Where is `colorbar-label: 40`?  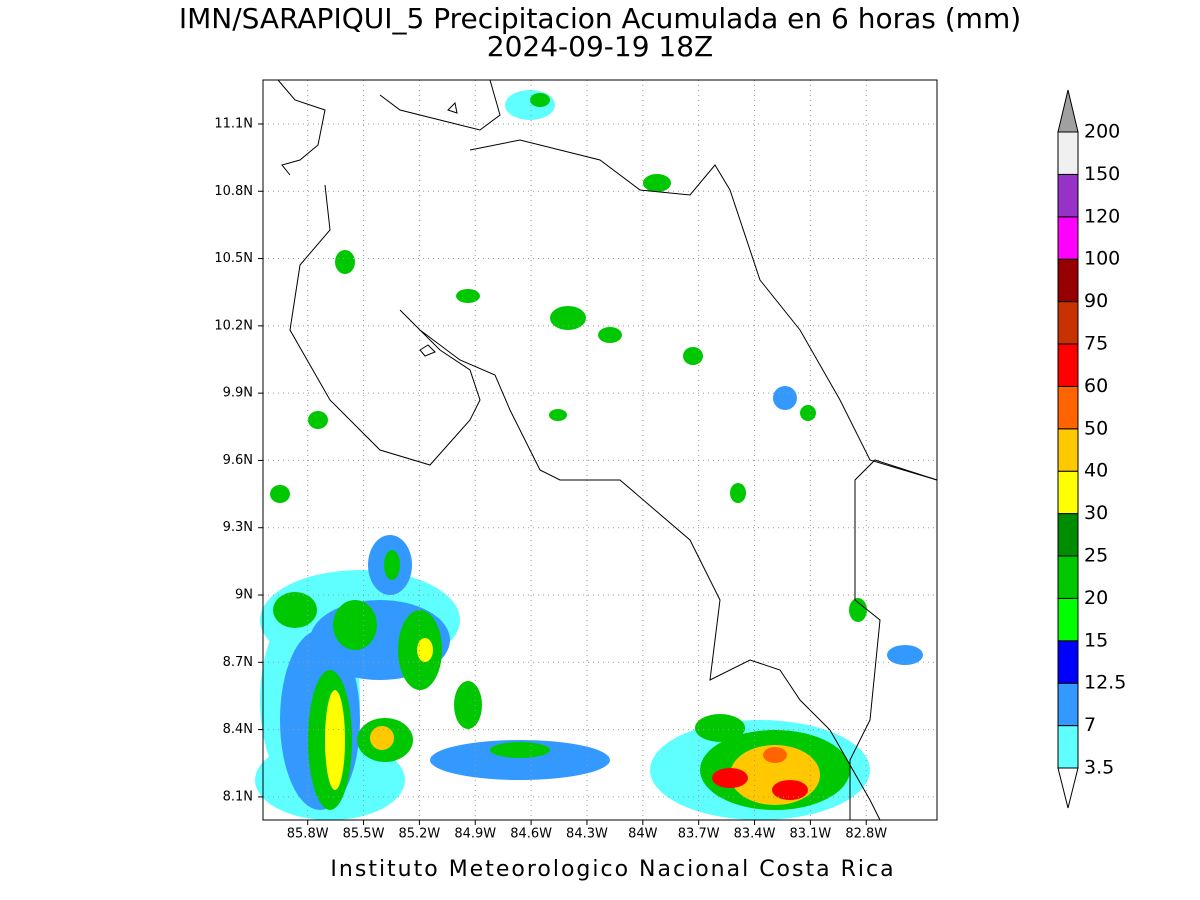 colorbar-label: 40 is located at coordinates (1096, 471).